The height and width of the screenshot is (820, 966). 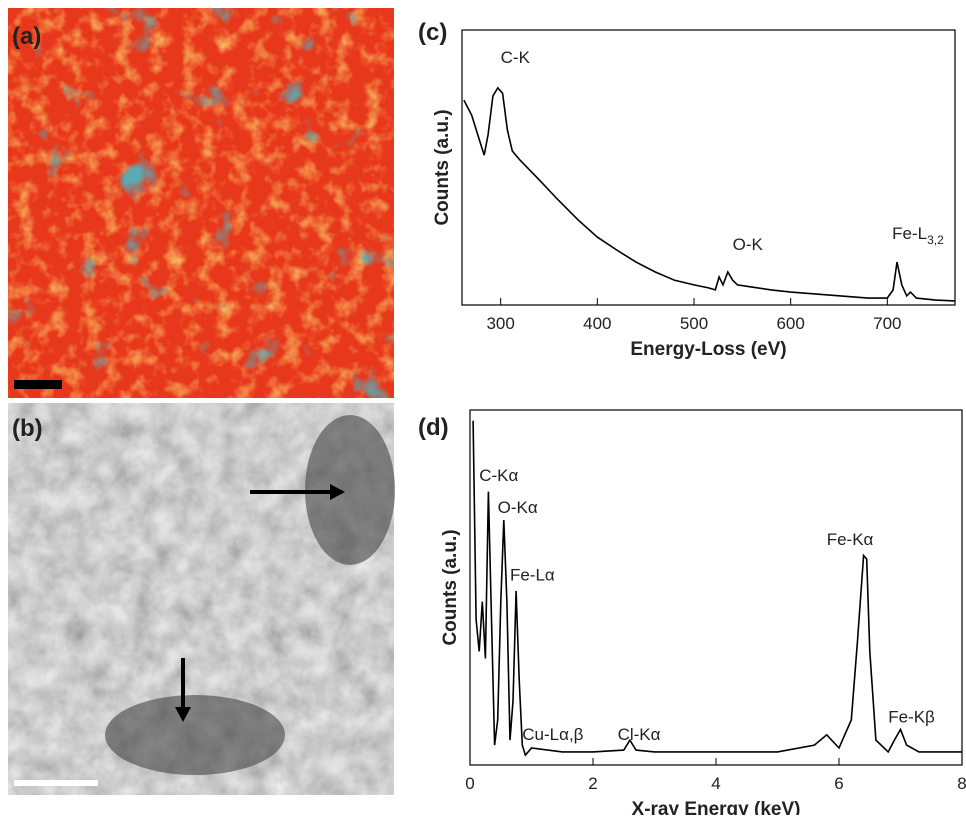 What do you see at coordinates (715, 783) in the screenshot?
I see `x-tick-label: 4` at bounding box center [715, 783].